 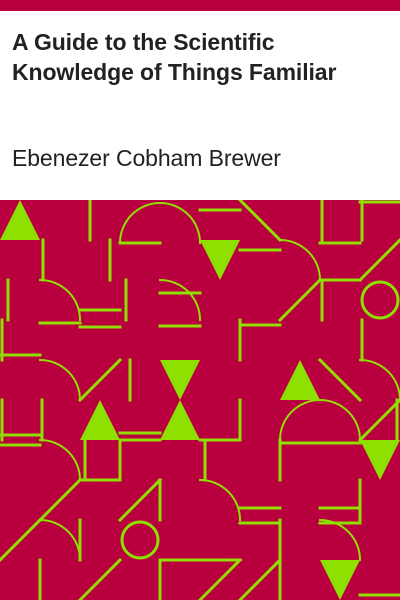 What do you see at coordinates (200, 5) in the screenshot?
I see `top-color-strip` at bounding box center [200, 5].